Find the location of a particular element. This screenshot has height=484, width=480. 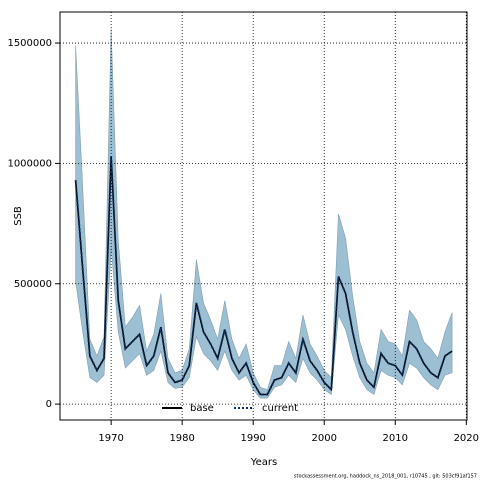

legend-label: current is located at coordinates (280, 408).